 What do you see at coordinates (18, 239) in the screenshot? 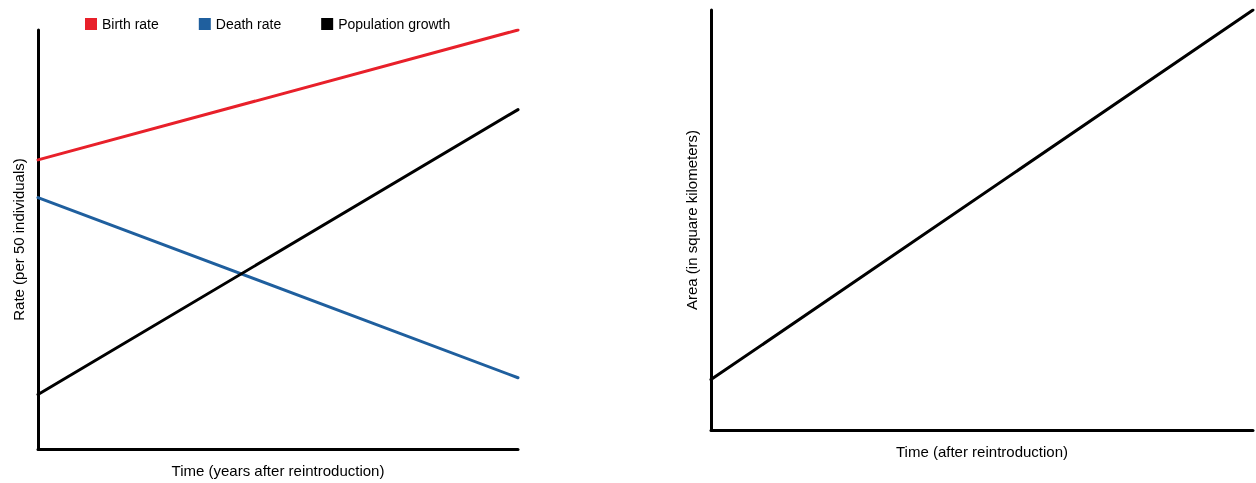
I see `y-axis-title: Rate (per 50 individuals)` at bounding box center [18, 239].